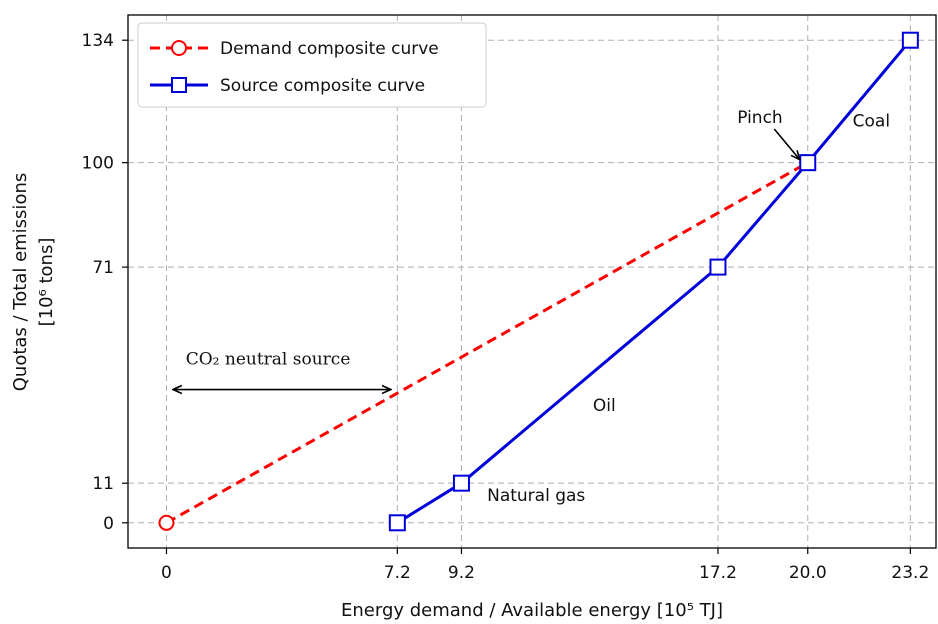 The image size is (938, 624). I want to click on y-tick-label-0: 0, so click(108, 524).